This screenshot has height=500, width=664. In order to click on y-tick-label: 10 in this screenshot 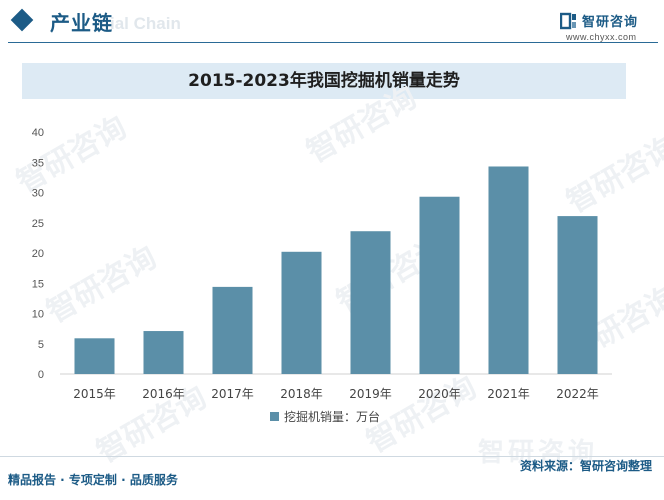, I will do `click(38, 315)`.